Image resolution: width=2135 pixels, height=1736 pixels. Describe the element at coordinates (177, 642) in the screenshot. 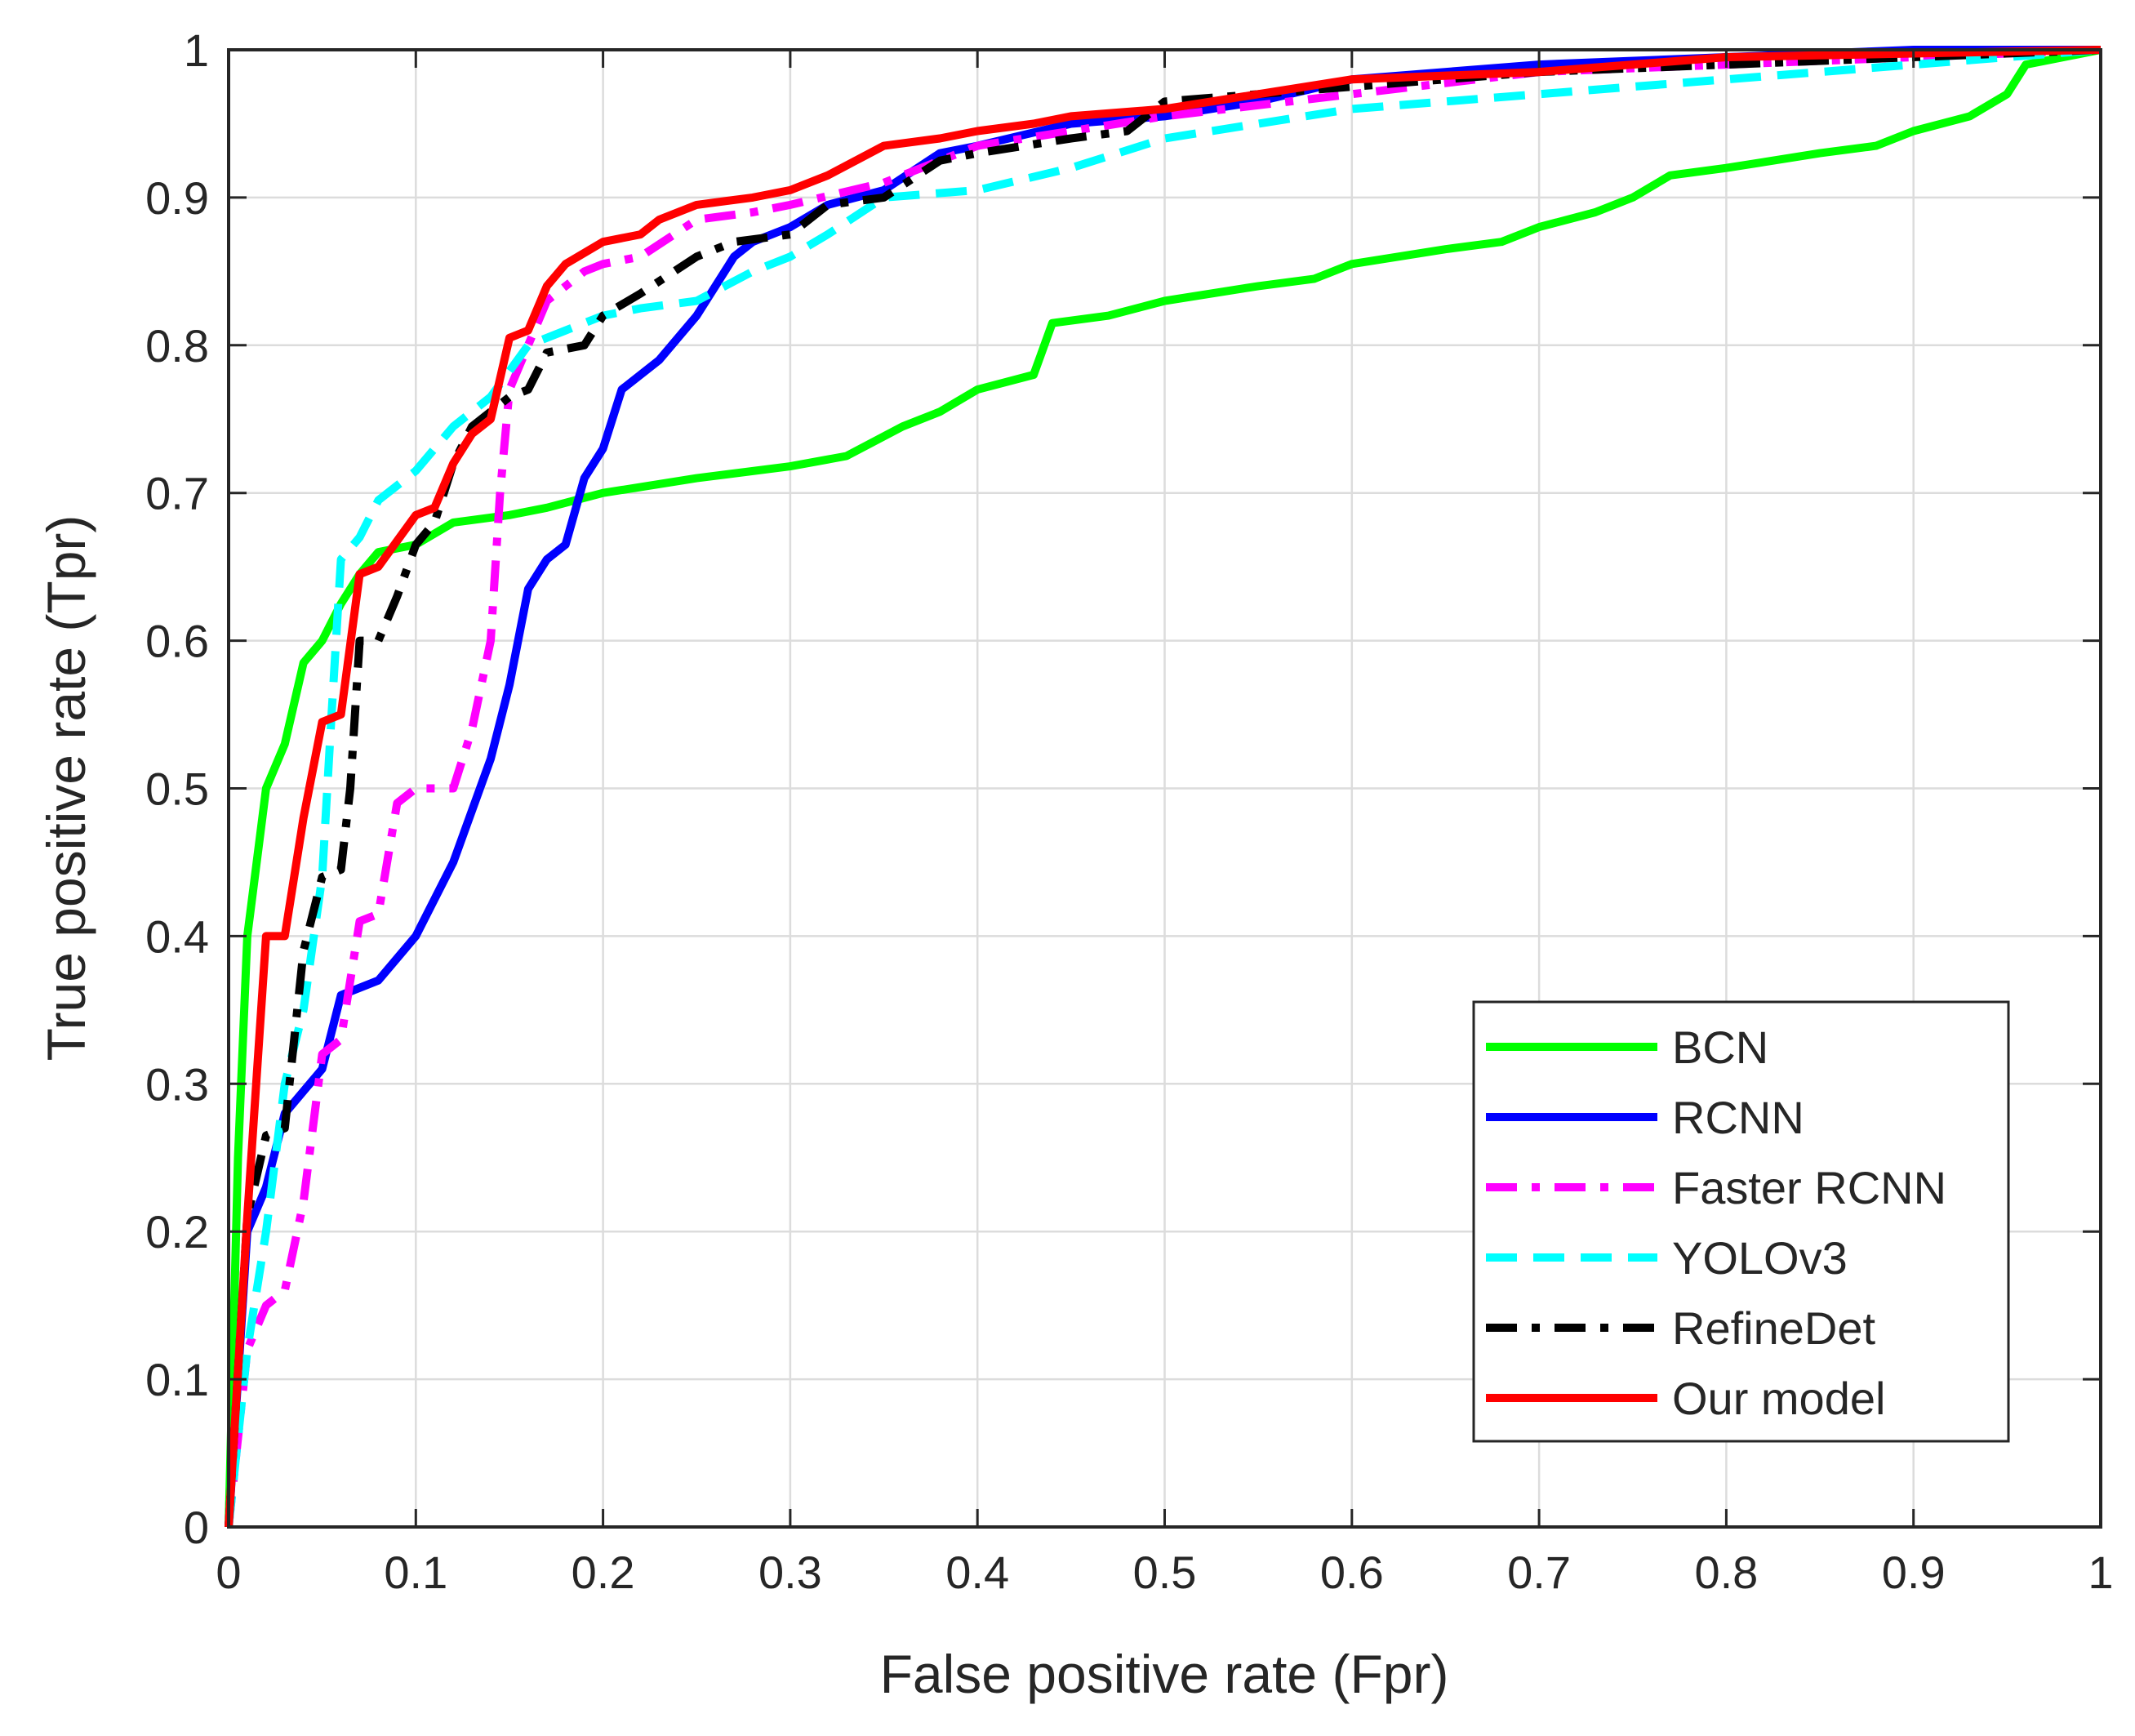

I see `y-tick-label: 0.6` at that location.